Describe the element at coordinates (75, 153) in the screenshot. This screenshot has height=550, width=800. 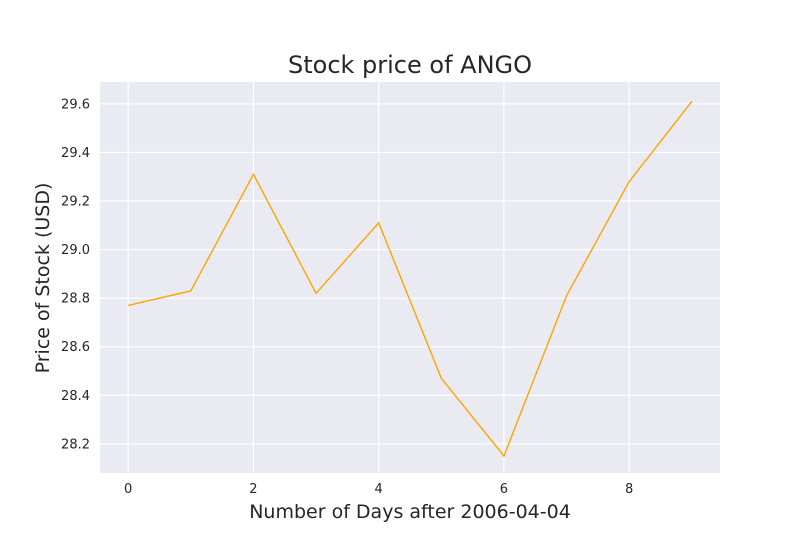
I see `y-tick-label: 29.4` at that location.